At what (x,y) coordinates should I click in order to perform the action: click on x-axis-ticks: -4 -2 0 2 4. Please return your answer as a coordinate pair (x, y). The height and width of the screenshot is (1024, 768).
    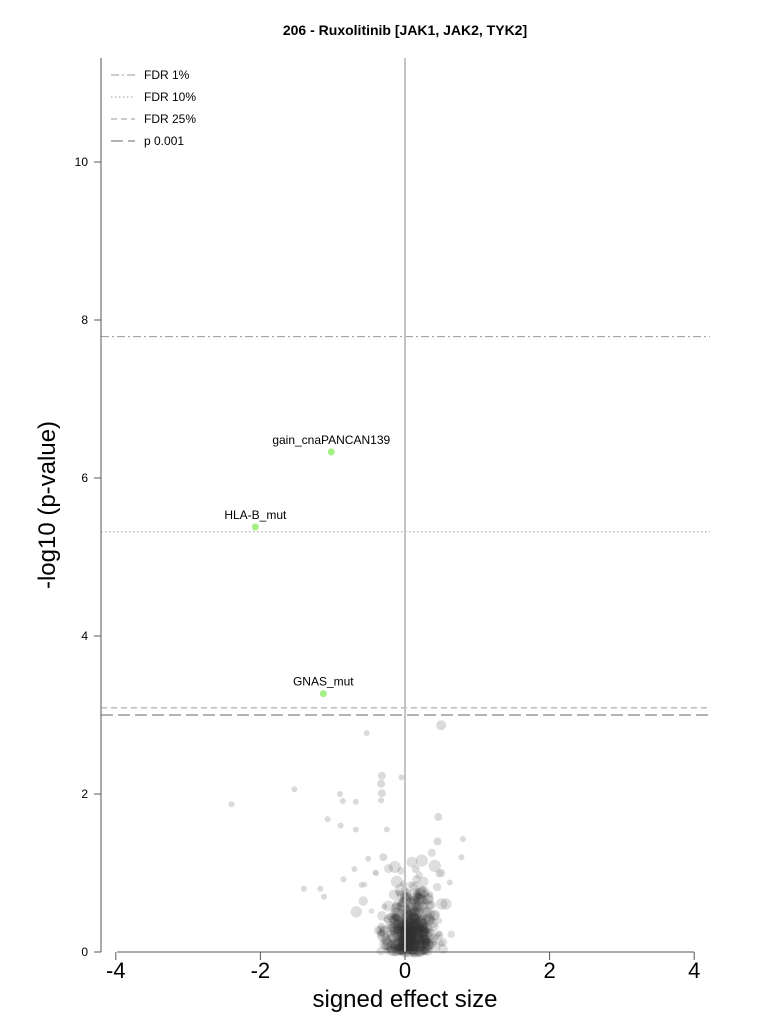
    Looking at the image, I should click on (403, 967).